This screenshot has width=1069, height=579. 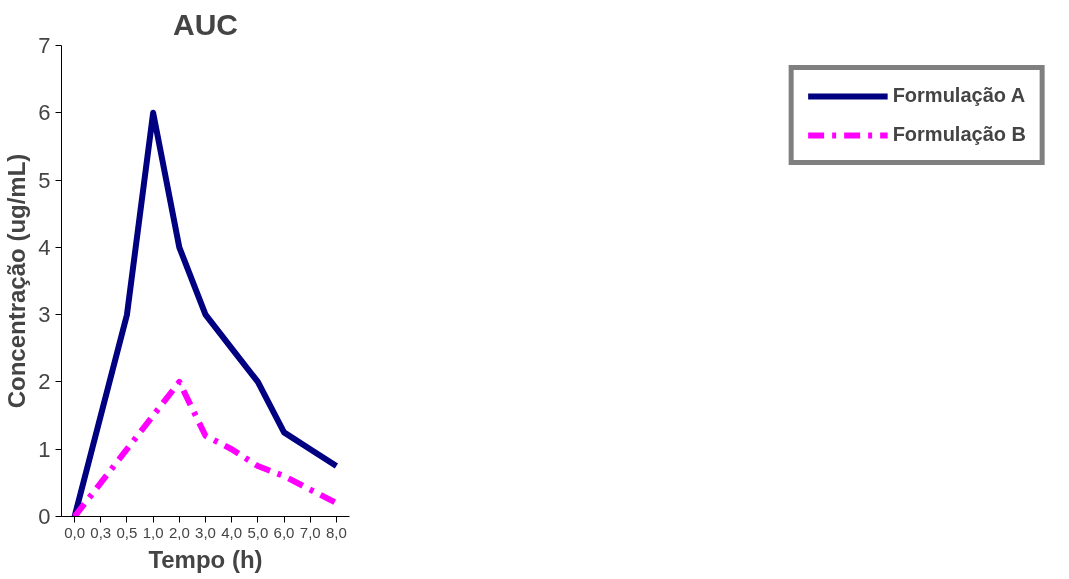 I want to click on y-tick-label: 7, so click(x=44, y=45).